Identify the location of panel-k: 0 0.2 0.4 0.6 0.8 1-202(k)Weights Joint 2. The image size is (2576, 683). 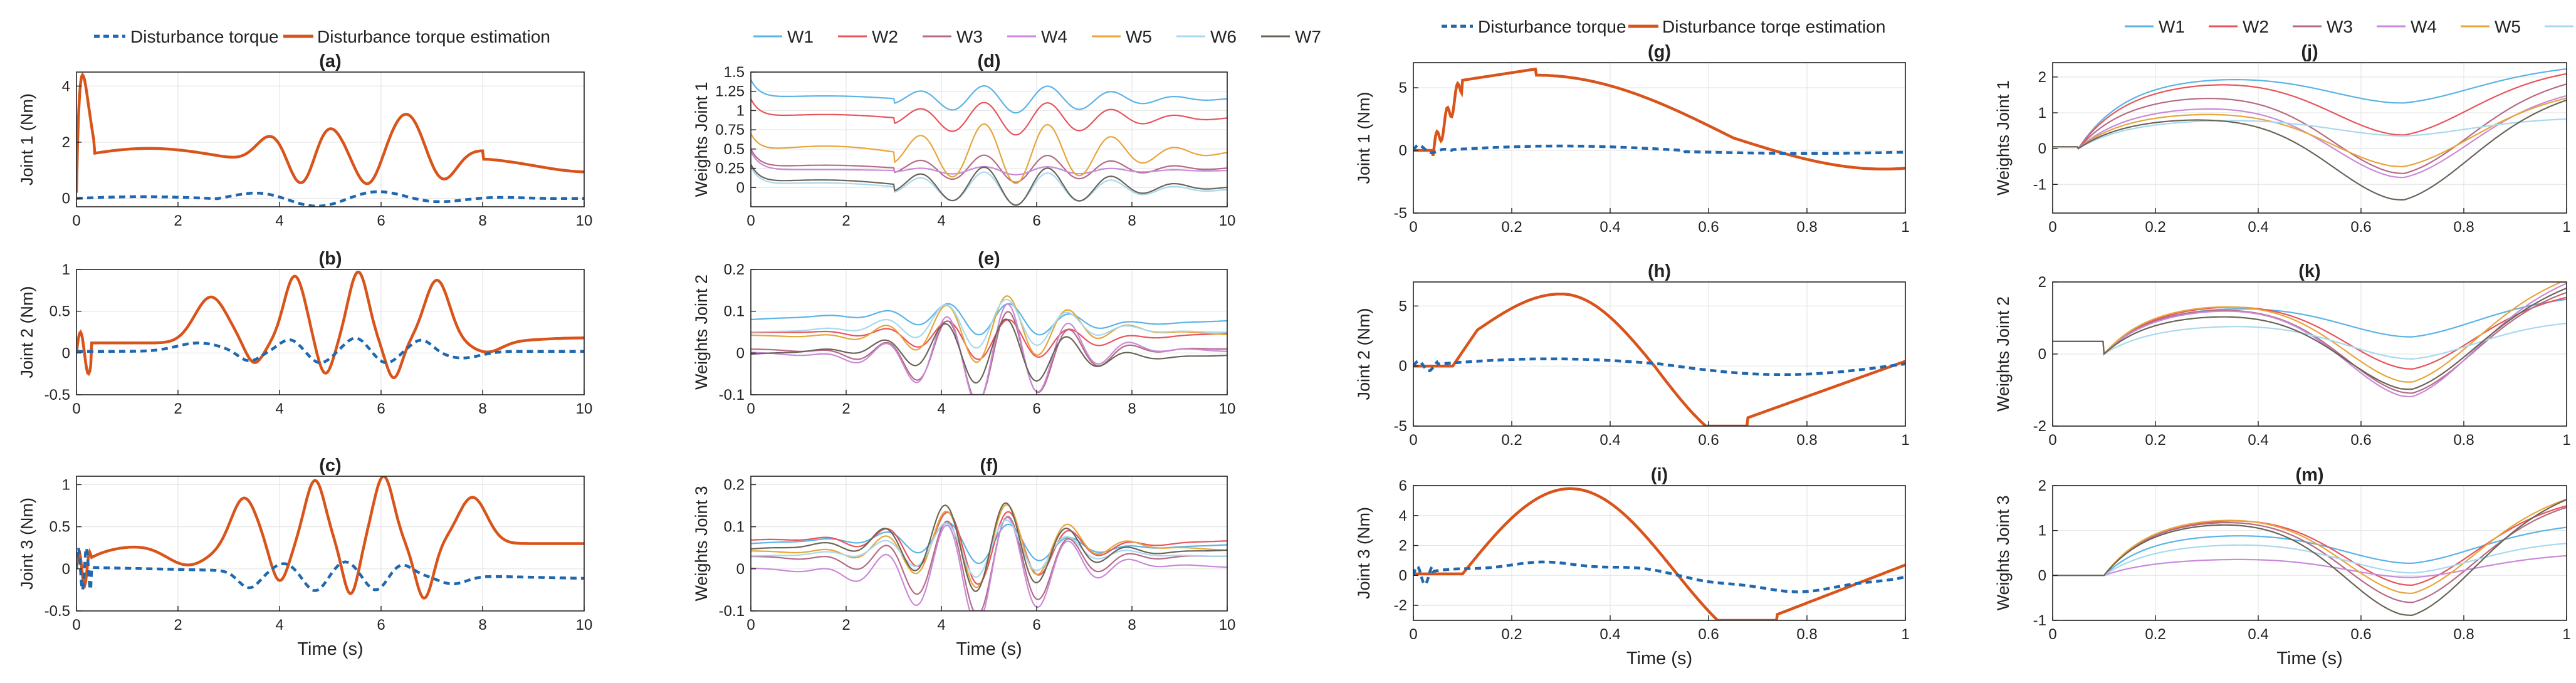
(2282, 355).